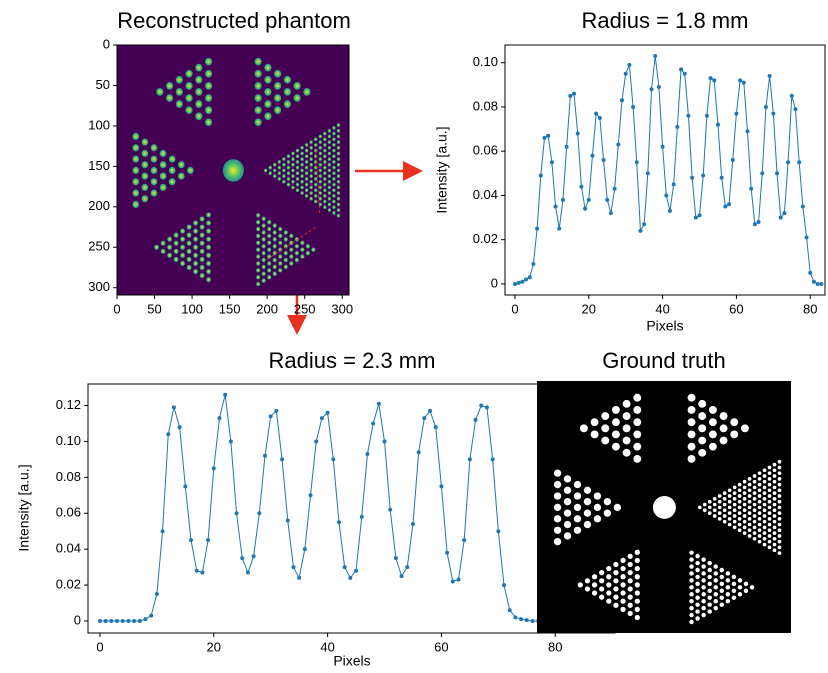 This screenshot has width=828, height=673. I want to click on y-axis-label: Intensity [a.u.], so click(442, 169).